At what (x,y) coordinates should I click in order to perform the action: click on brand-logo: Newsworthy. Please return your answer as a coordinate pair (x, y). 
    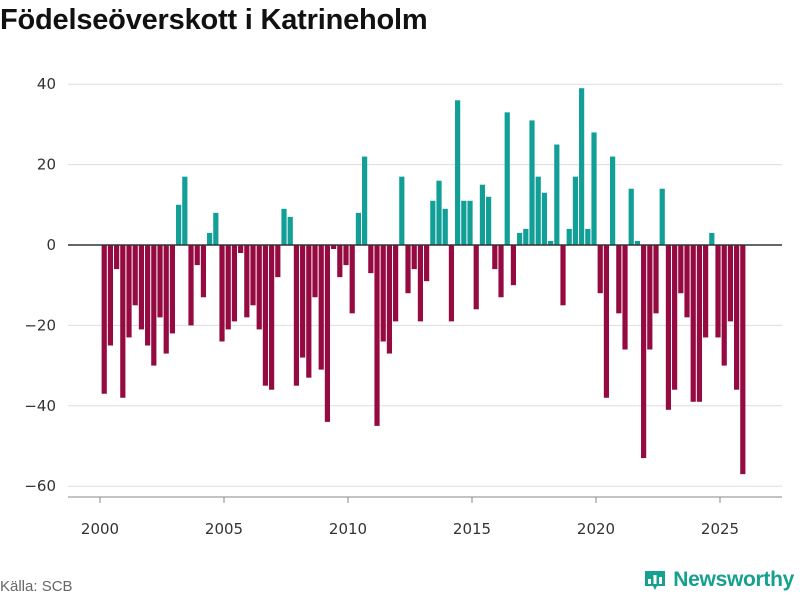
    Looking at the image, I should click on (718, 580).